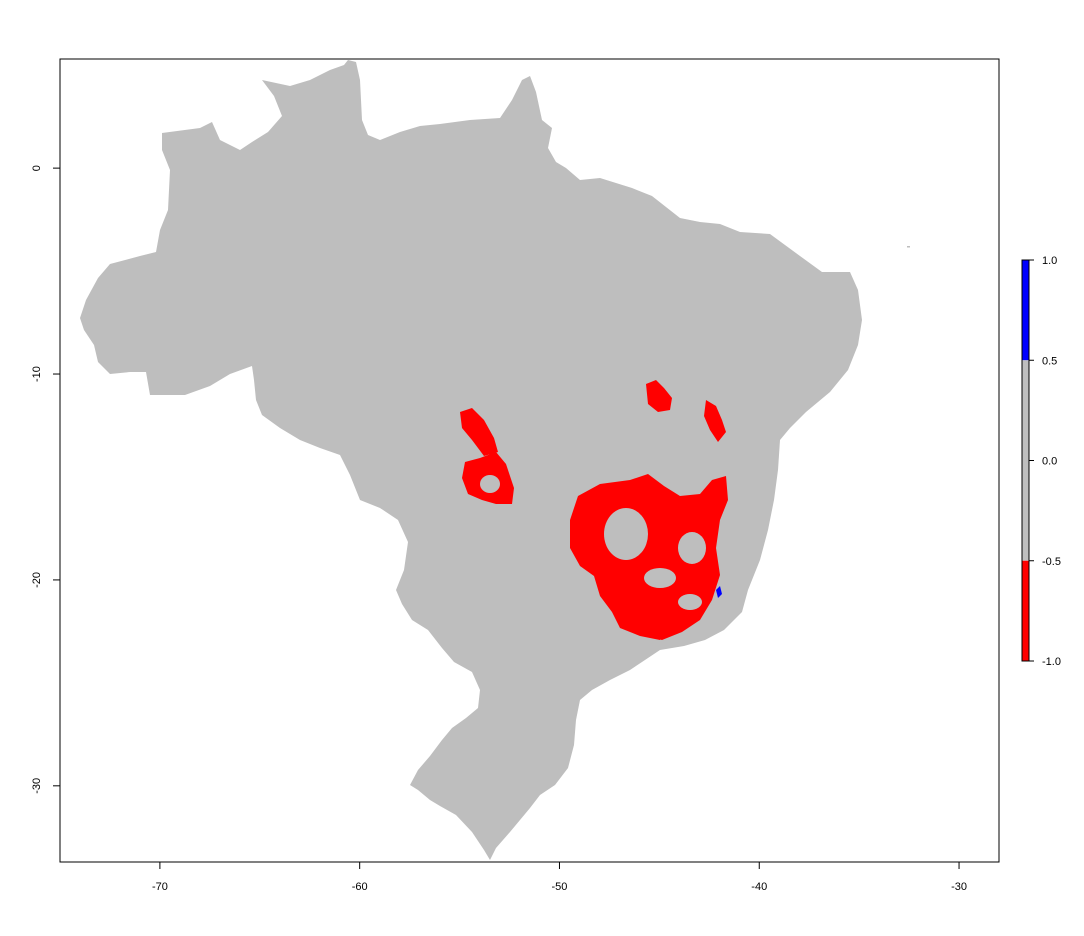  I want to click on legend-label: 0.5, so click(1049, 361).